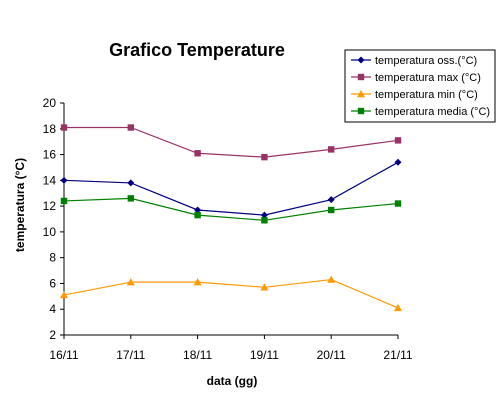 The width and height of the screenshot is (500, 400). Describe the element at coordinates (50, 103) in the screenshot. I see `y-tick-label: 20` at that location.